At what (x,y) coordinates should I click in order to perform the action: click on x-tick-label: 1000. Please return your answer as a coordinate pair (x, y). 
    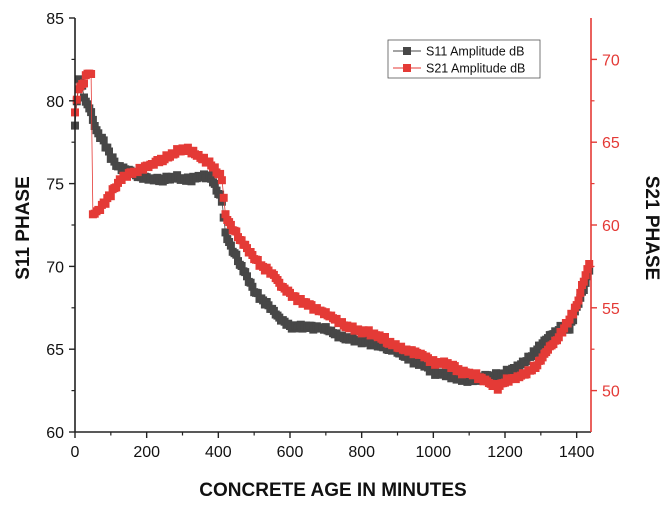
    Looking at the image, I should click on (434, 452).